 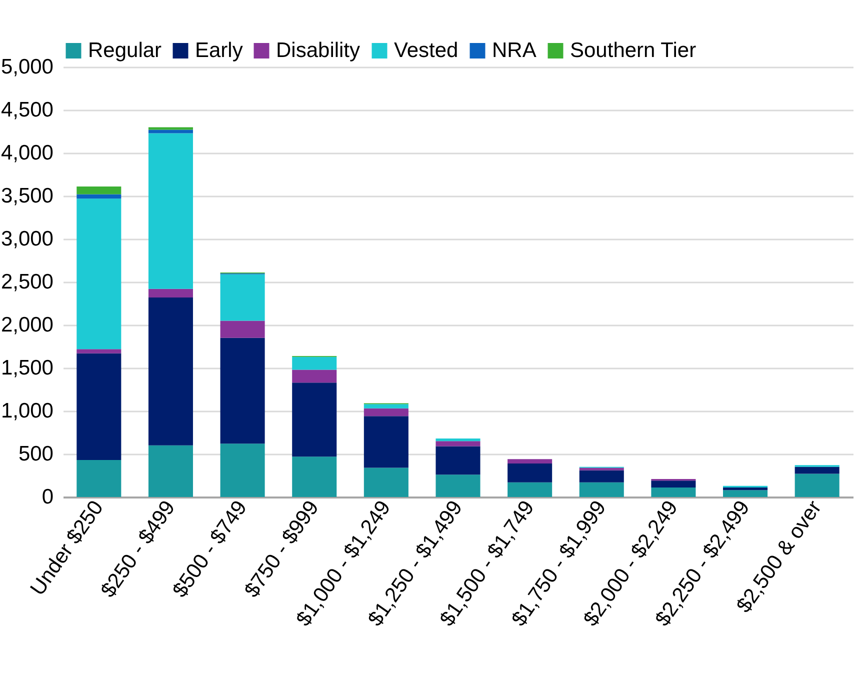 What do you see at coordinates (27, 325) in the screenshot?
I see `y-tick-label: 2,000` at bounding box center [27, 325].